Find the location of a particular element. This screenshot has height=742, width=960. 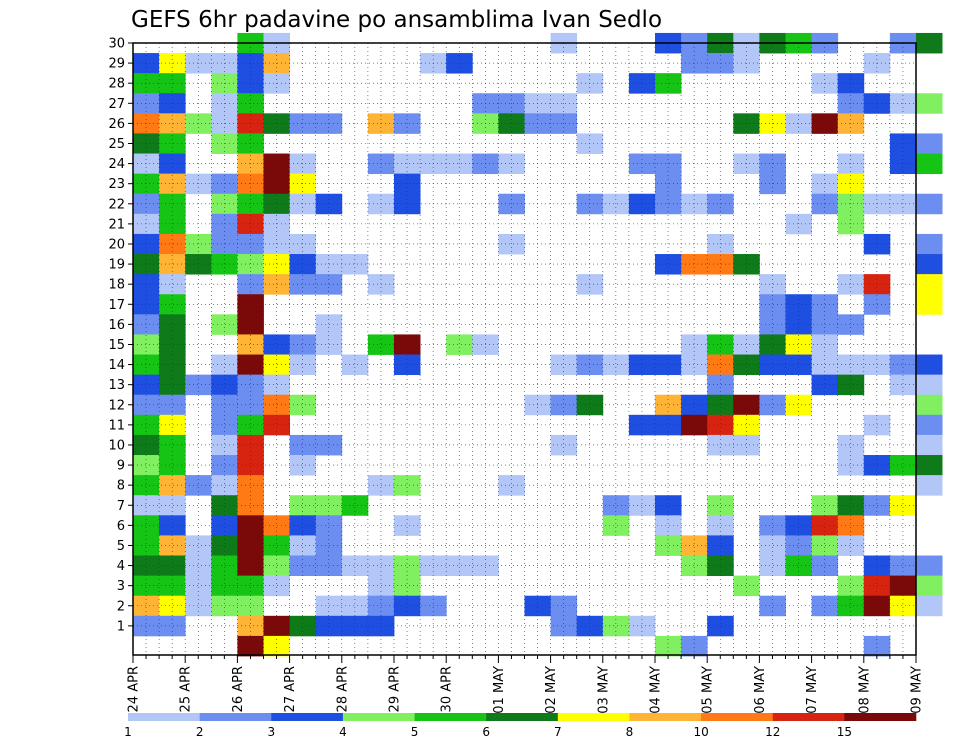

y-tick-label: 28 is located at coordinates (116, 84).